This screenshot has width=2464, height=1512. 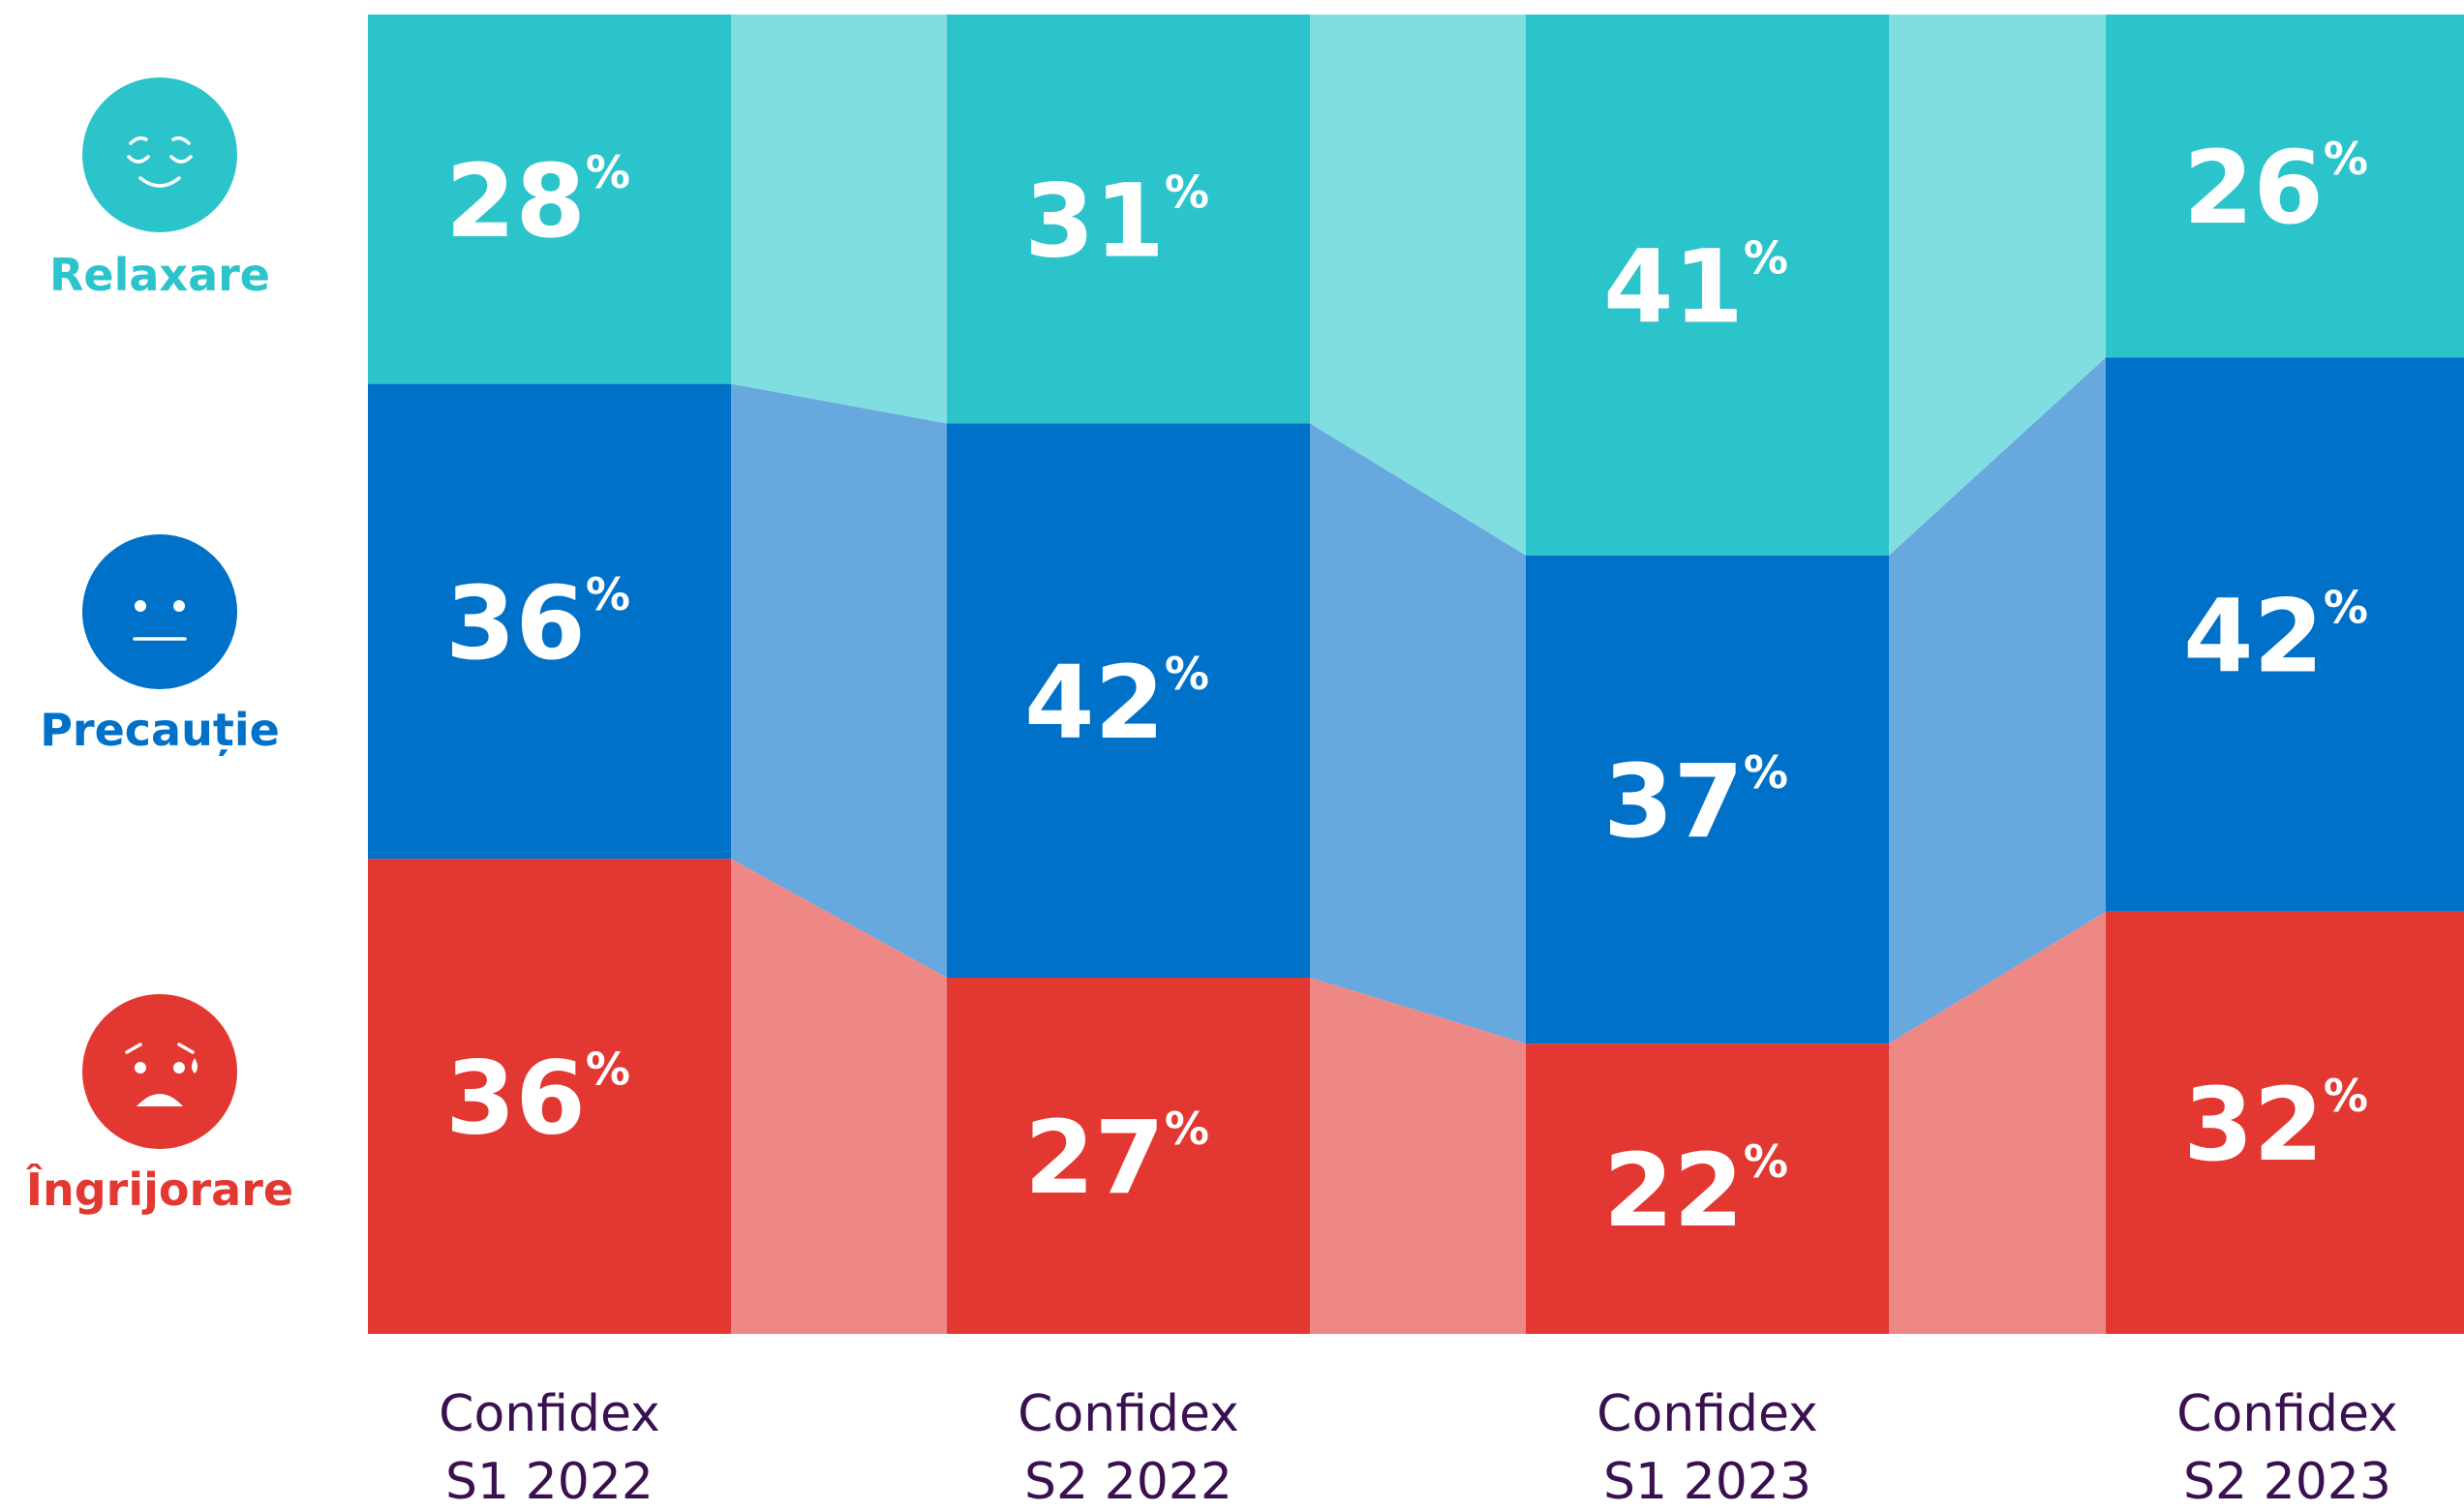 I want to click on value-label-ingrijorare-3: 22%, so click(x=1695, y=1191).